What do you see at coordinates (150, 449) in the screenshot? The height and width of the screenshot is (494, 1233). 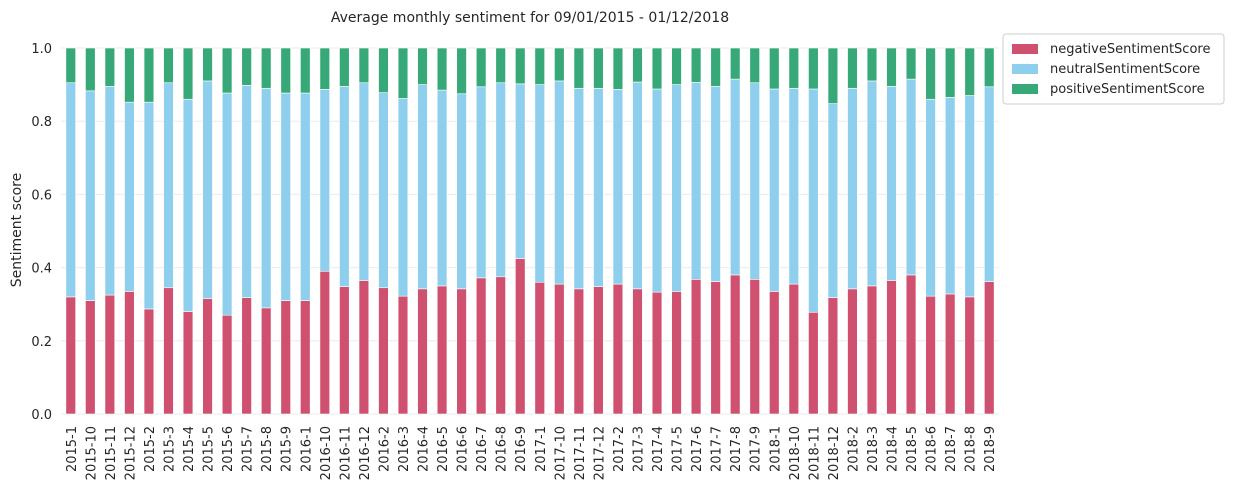 I see `x-tick-label: 2015-2` at bounding box center [150, 449].